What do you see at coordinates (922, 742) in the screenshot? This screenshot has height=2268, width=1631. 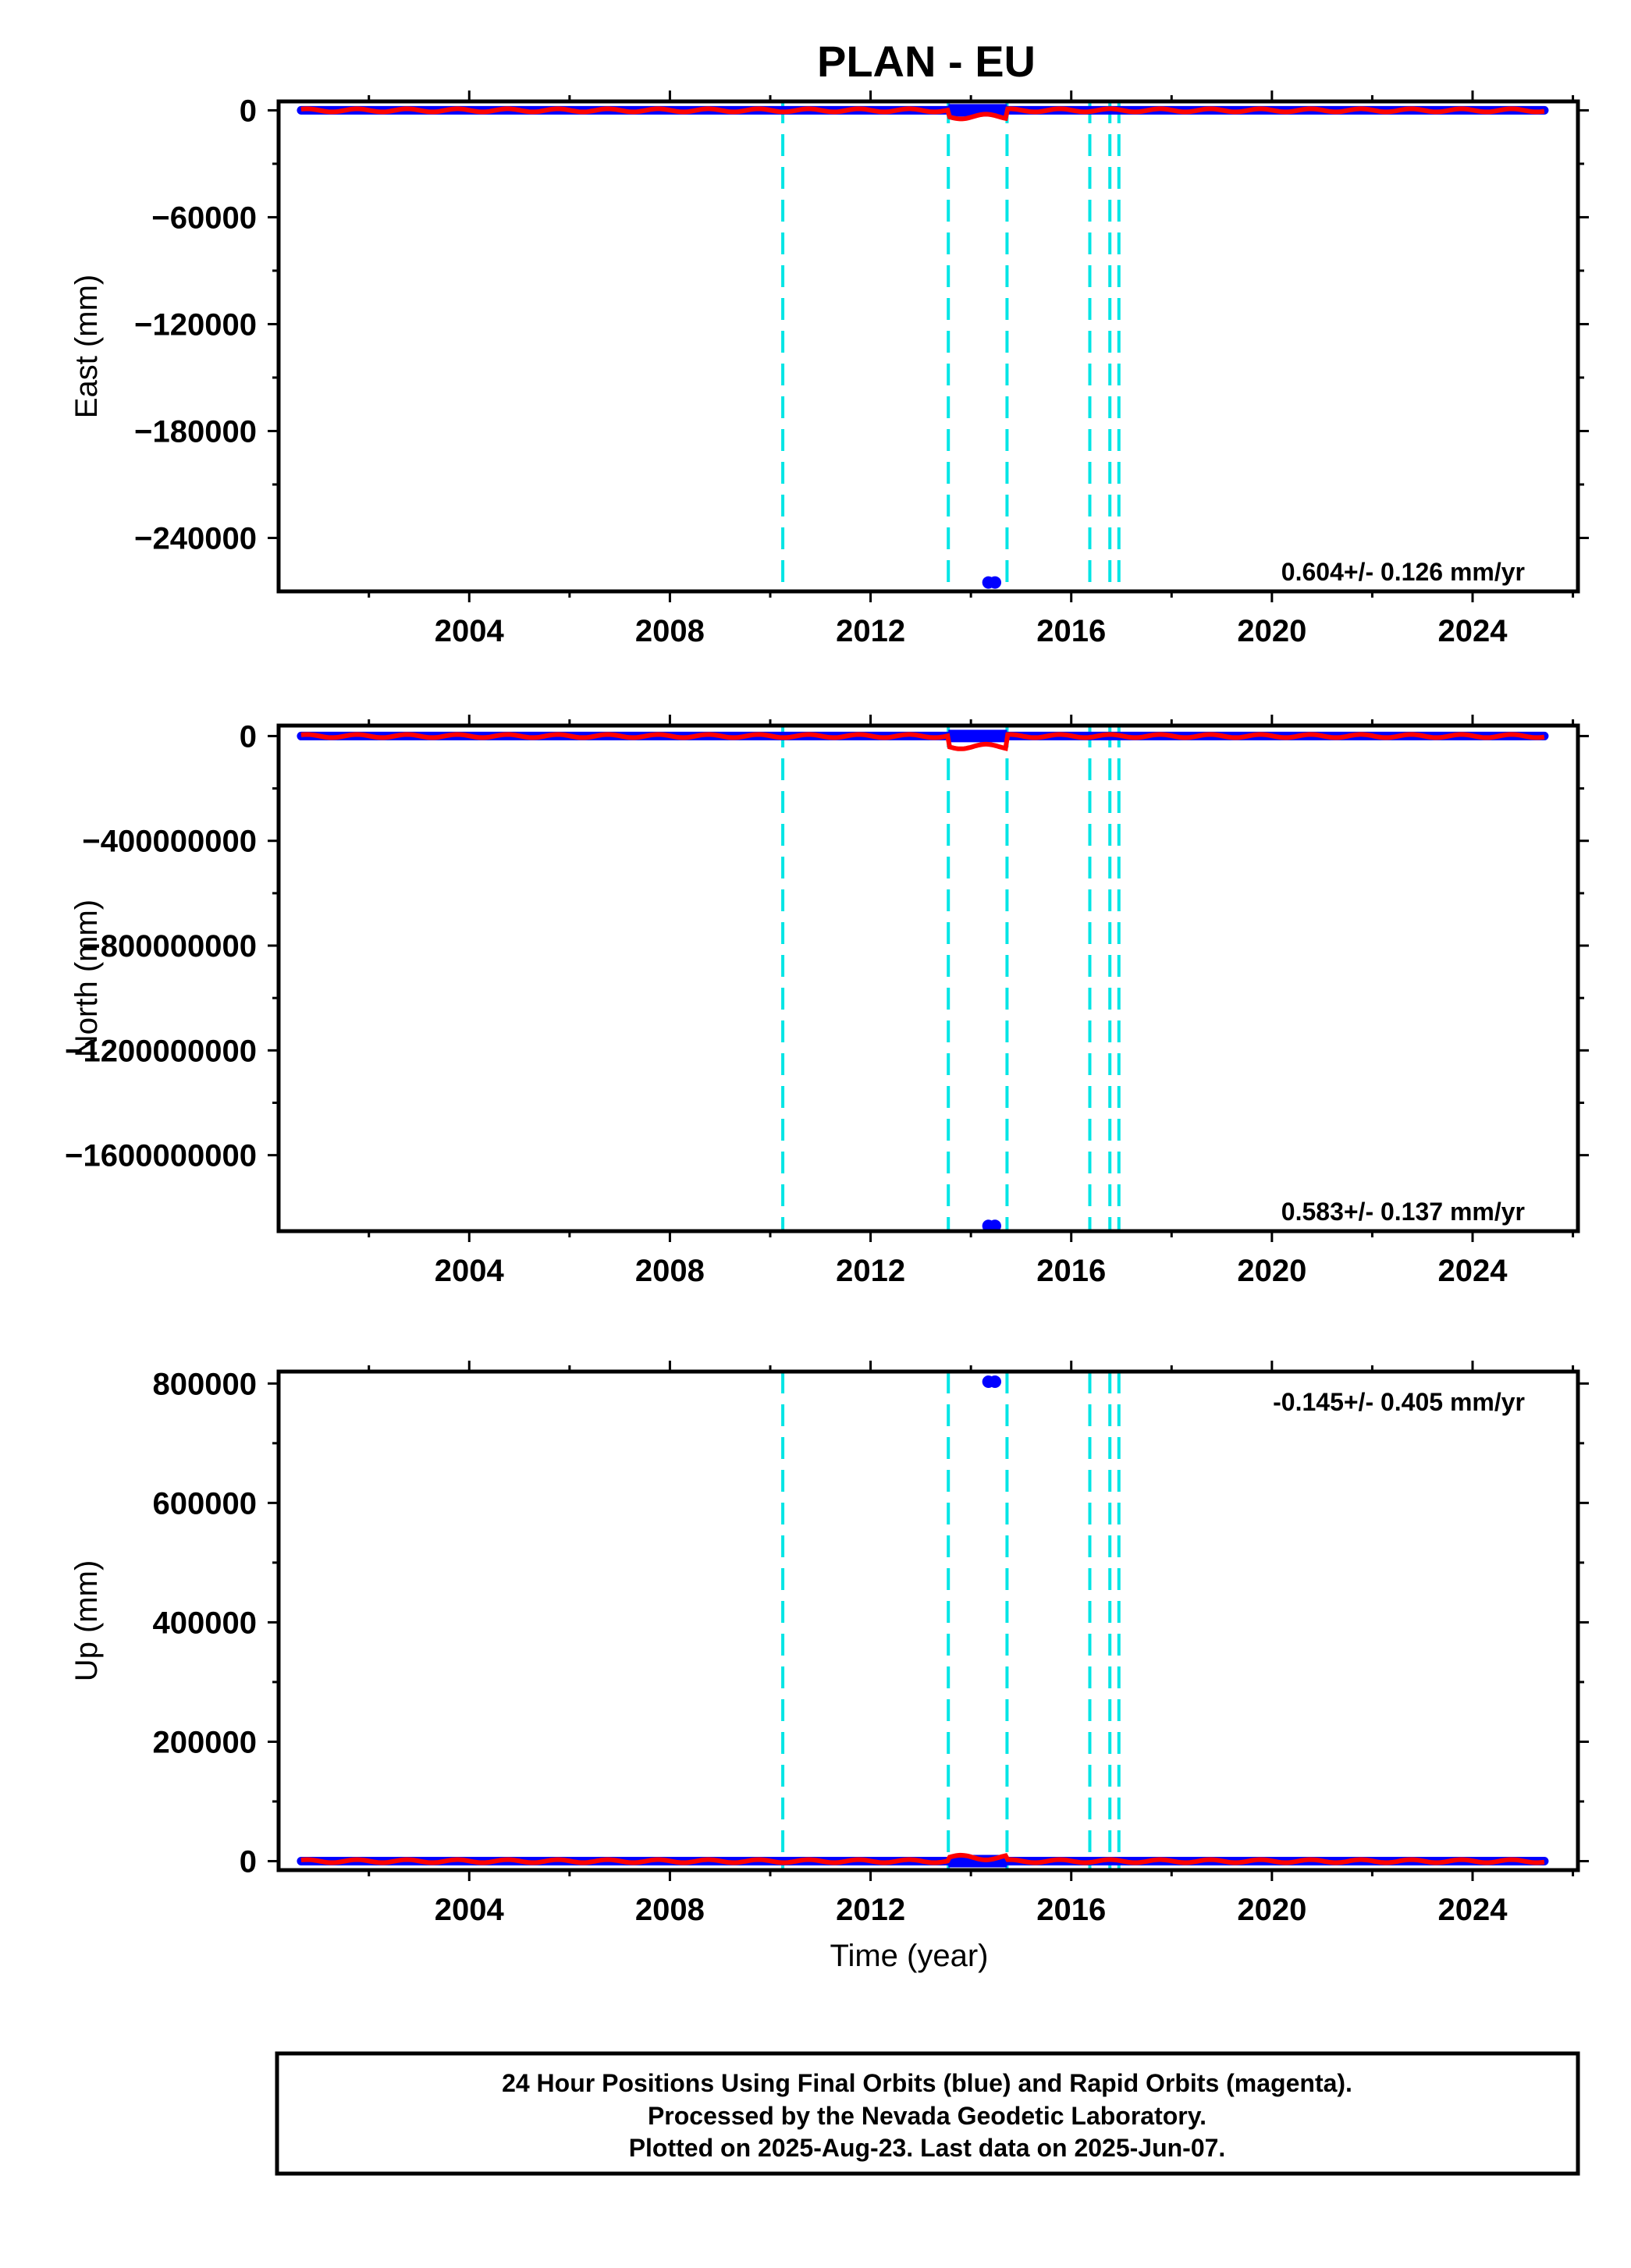 I see `series-model-north` at bounding box center [922, 742].